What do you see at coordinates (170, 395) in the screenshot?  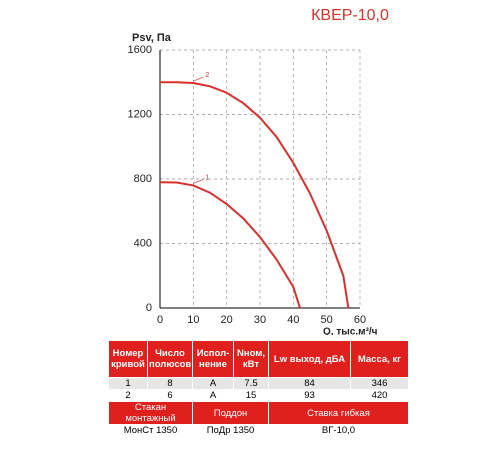 I see `table-cell: 6` at bounding box center [170, 395].